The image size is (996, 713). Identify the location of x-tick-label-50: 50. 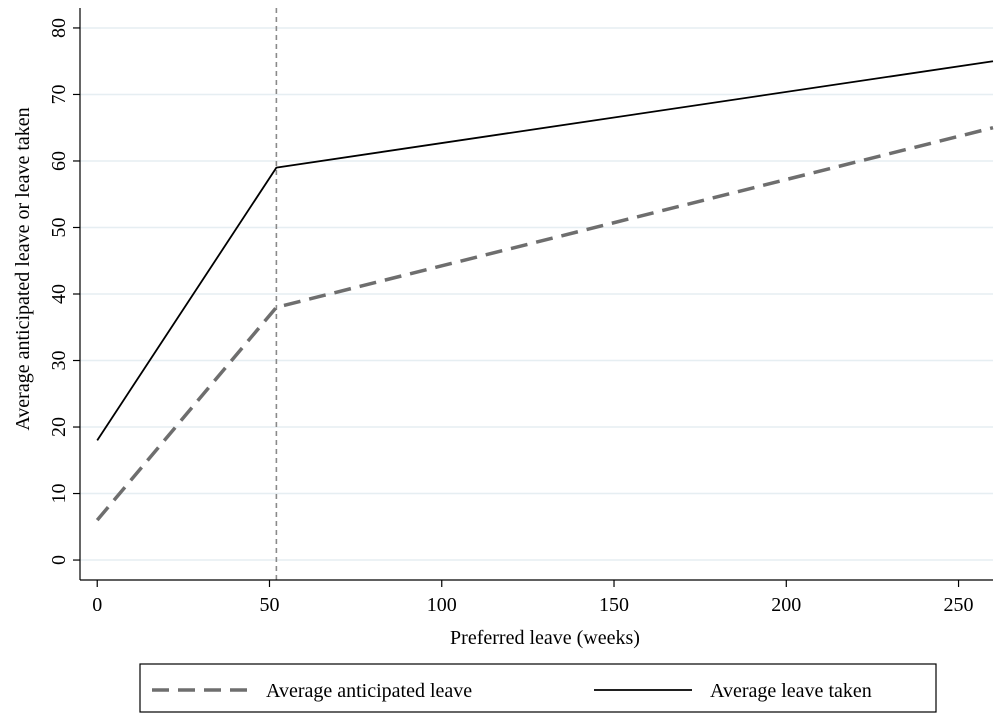
(269, 605).